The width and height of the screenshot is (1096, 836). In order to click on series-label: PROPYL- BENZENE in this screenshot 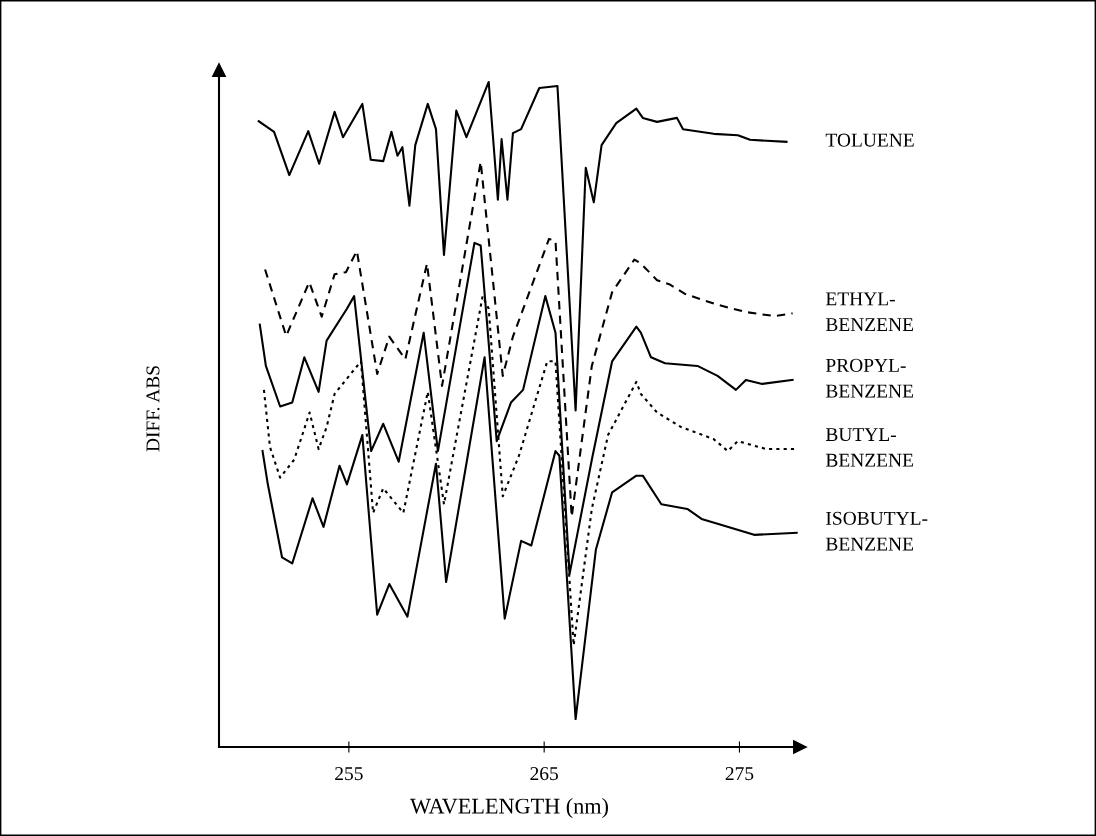, I will do `click(869, 378)`.